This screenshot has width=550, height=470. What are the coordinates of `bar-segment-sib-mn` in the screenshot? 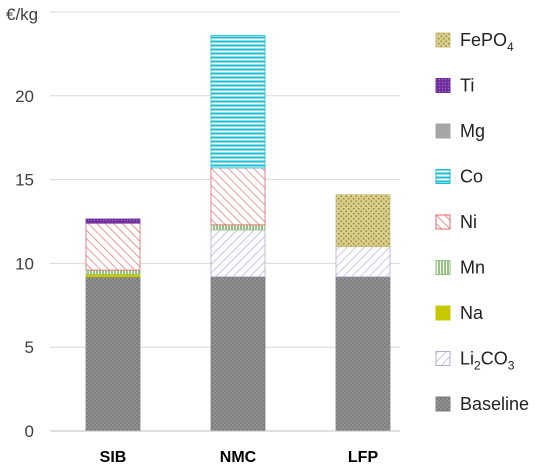 It's located at (113, 272).